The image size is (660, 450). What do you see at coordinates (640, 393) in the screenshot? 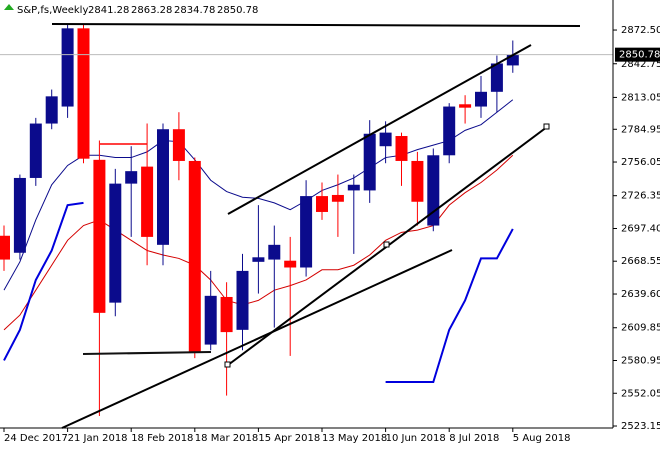
I see `y-tick-label: 2552.05` at bounding box center [640, 393].